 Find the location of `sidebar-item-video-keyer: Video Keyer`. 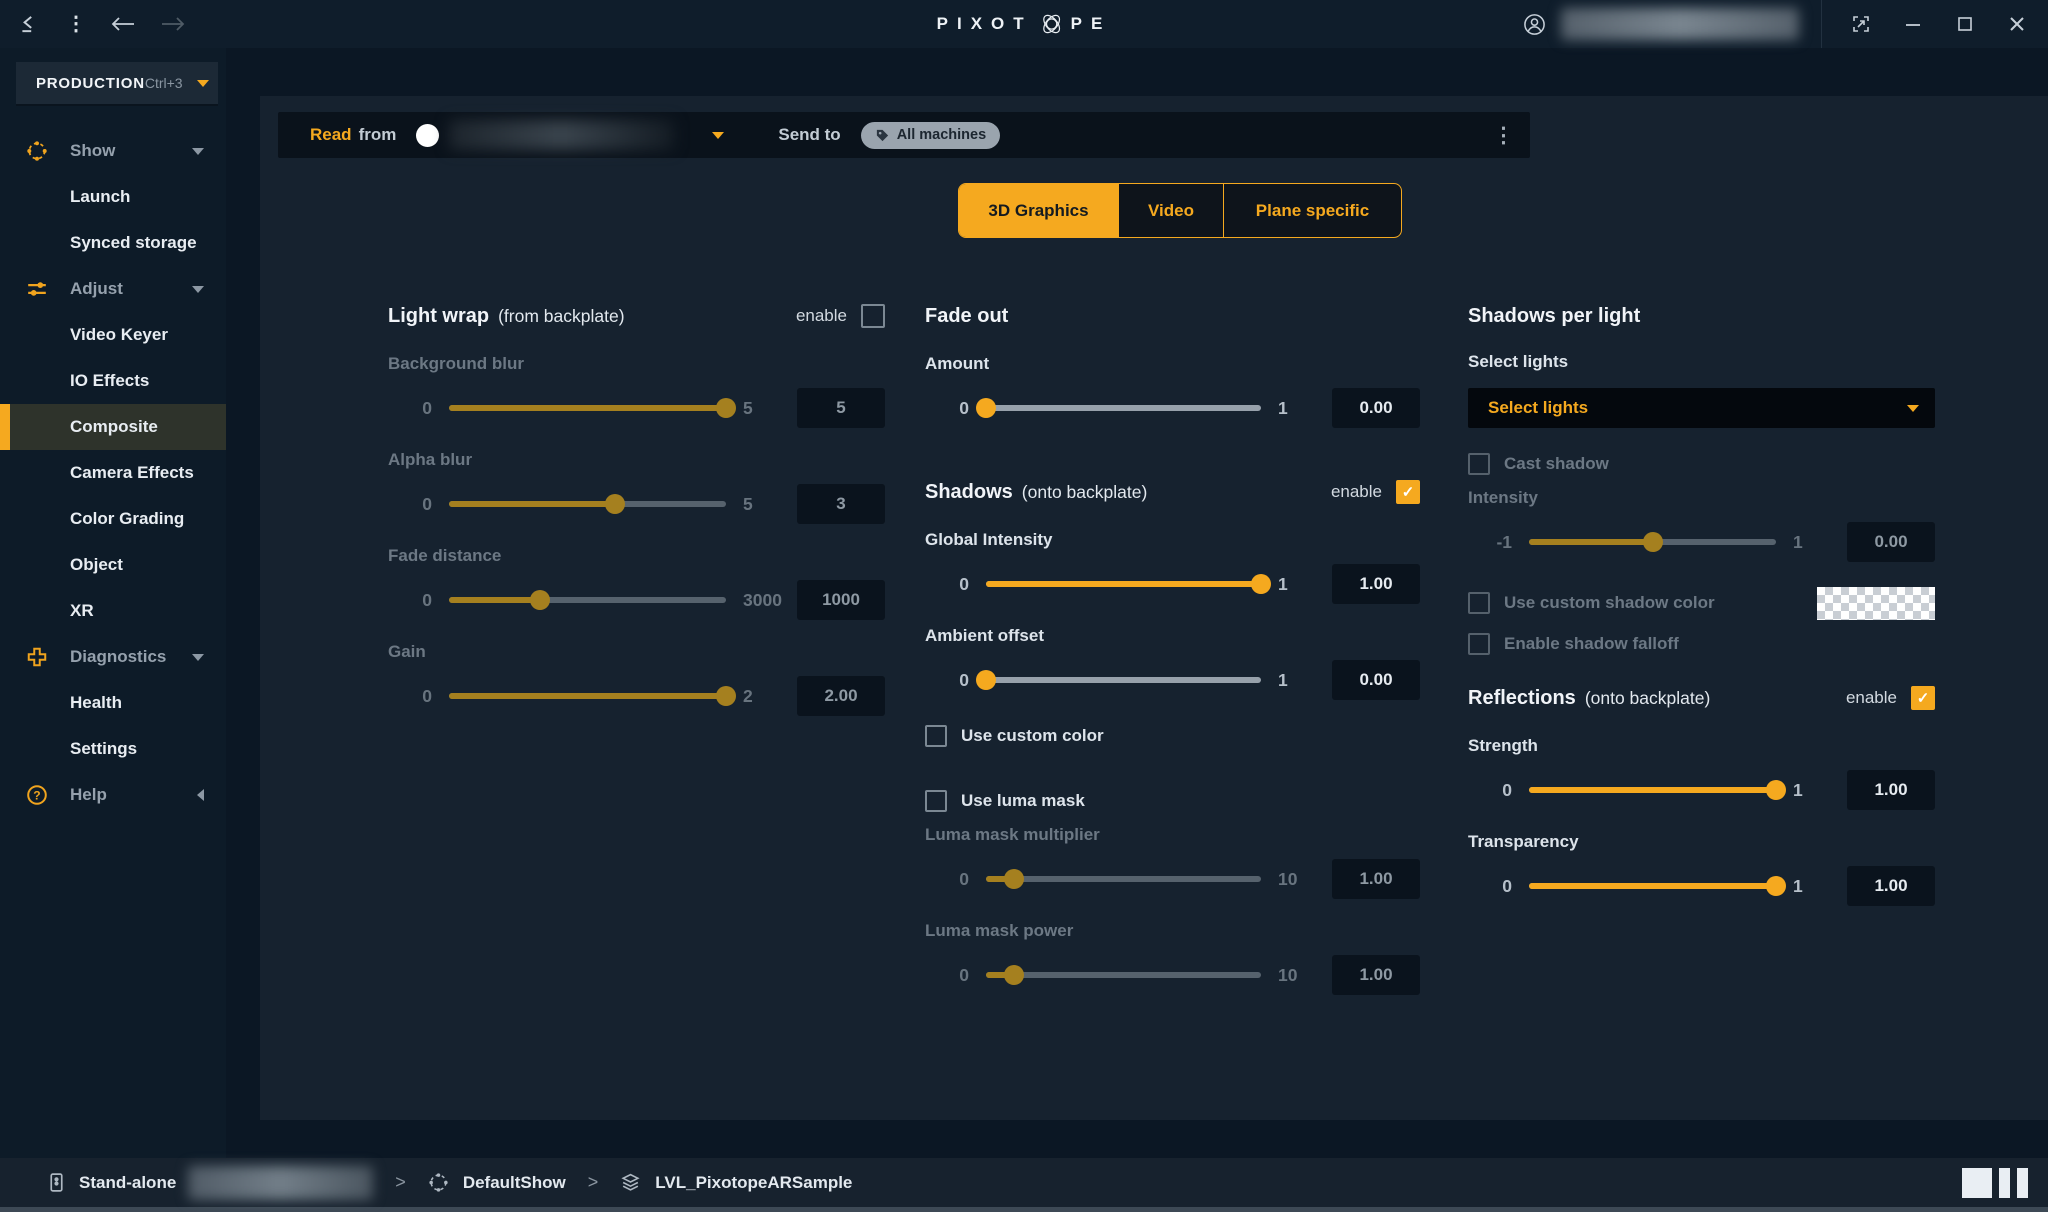

sidebar-item-video-keyer: Video Keyer is located at coordinates (113, 335).